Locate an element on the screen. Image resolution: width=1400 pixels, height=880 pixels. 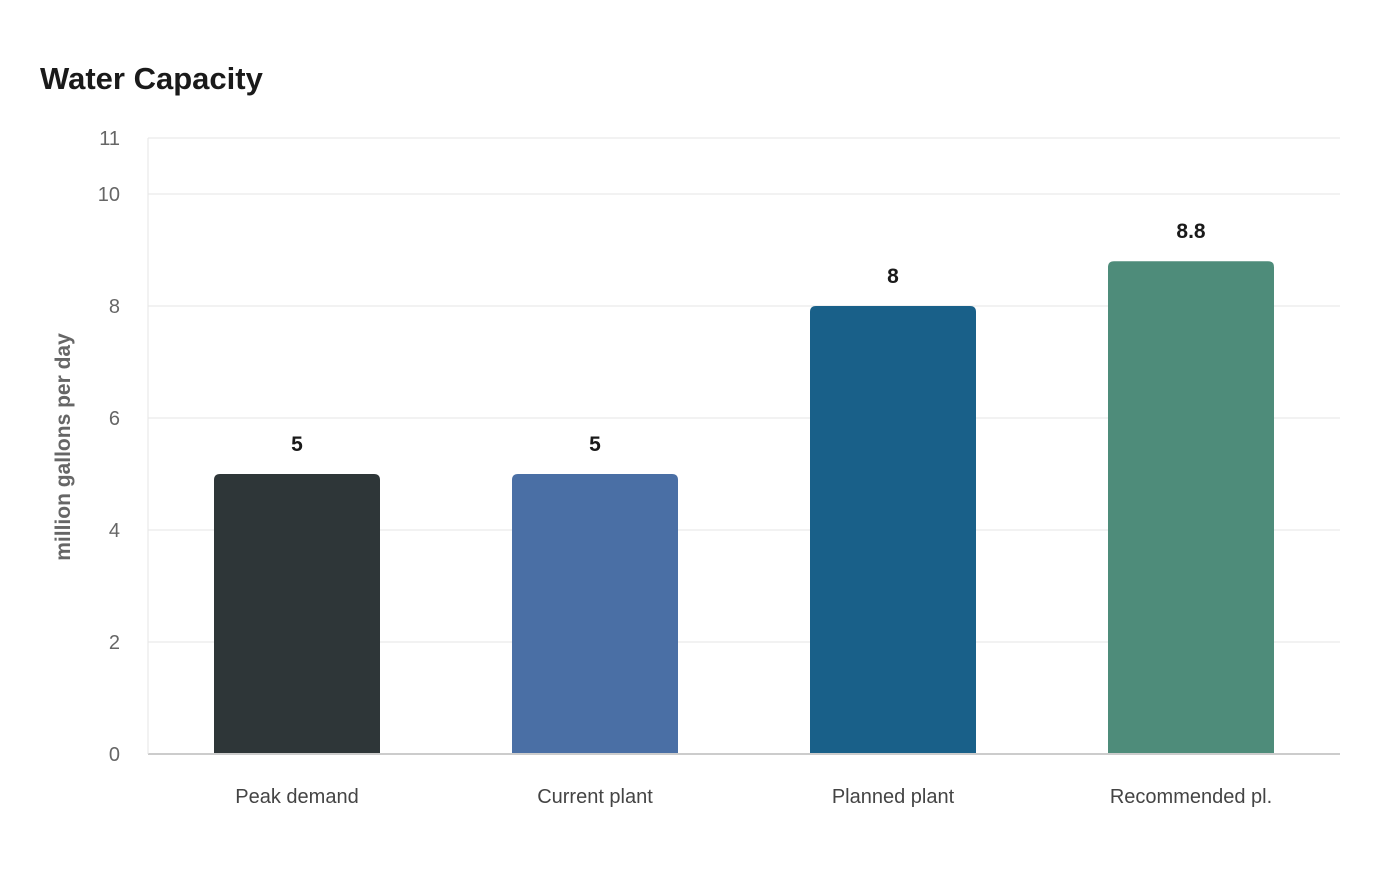
y-tick-label: 11 is located at coordinates (109, 139).